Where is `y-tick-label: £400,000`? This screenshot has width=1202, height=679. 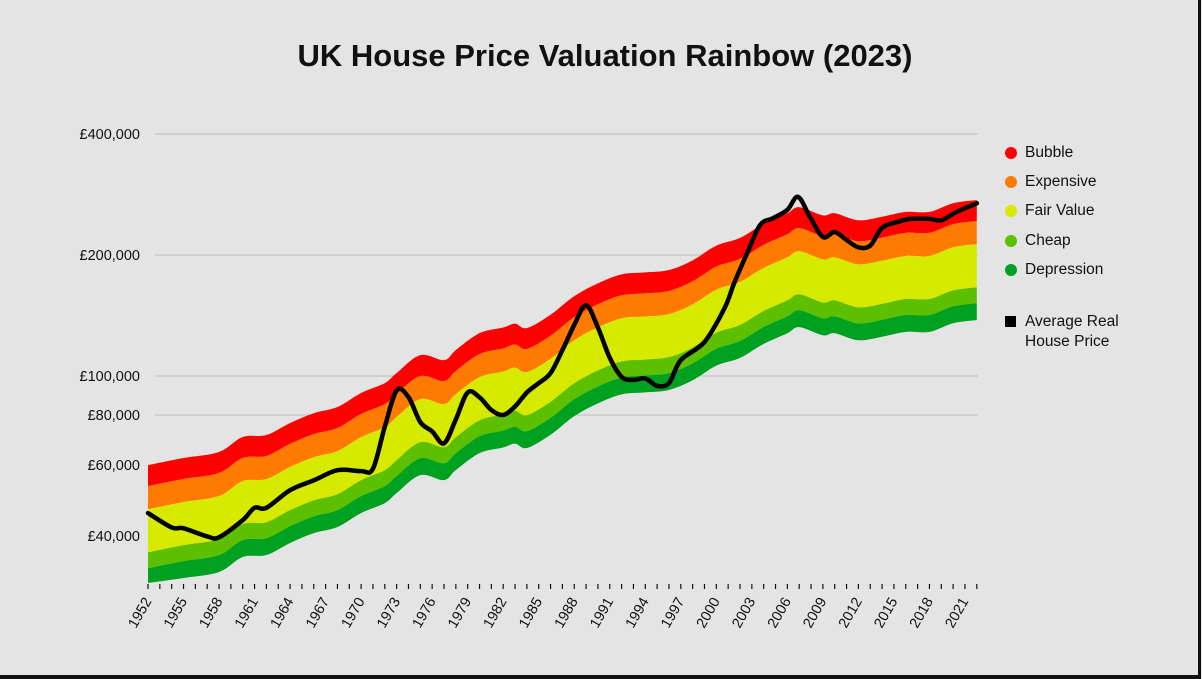 y-tick-label: £400,000 is located at coordinates (110, 135).